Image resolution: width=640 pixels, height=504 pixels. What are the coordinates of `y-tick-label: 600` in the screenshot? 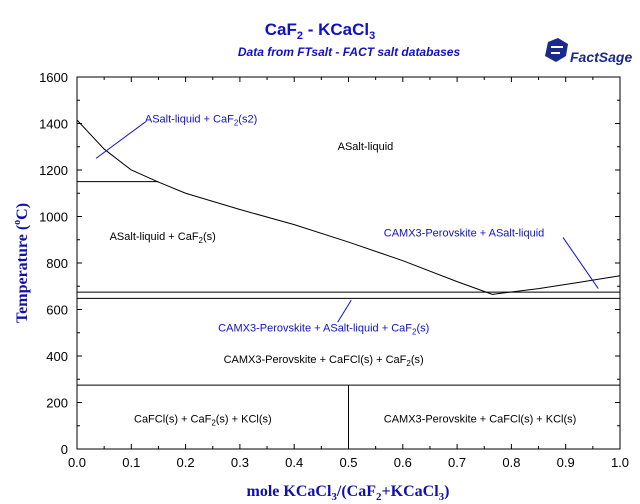 It's located at (57, 310).